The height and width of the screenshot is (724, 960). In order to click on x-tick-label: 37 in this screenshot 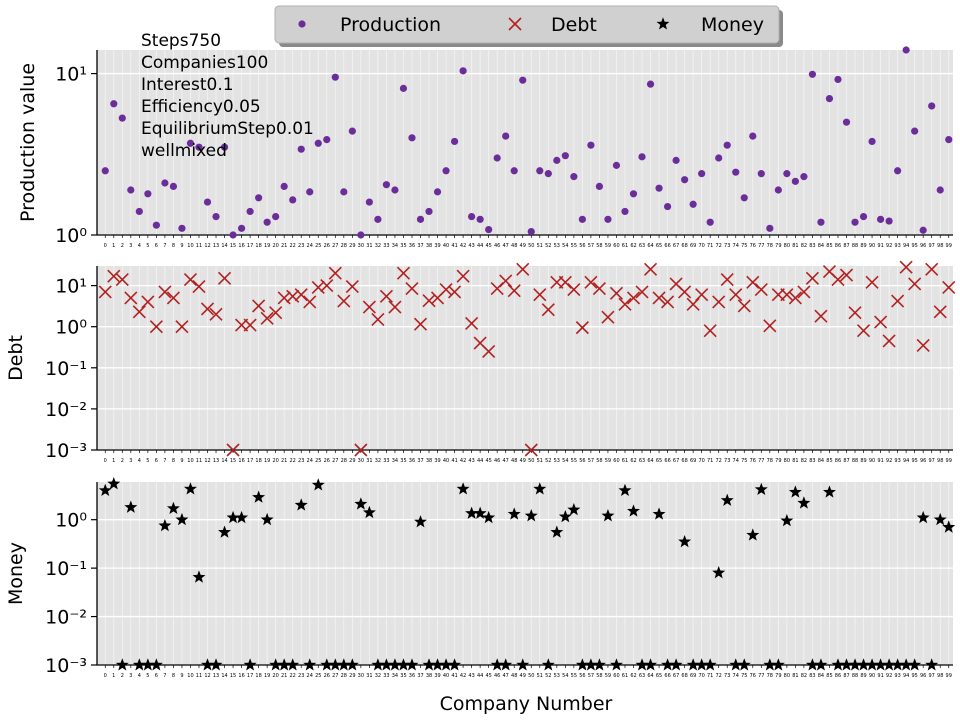, I will do `click(420, 246)`.